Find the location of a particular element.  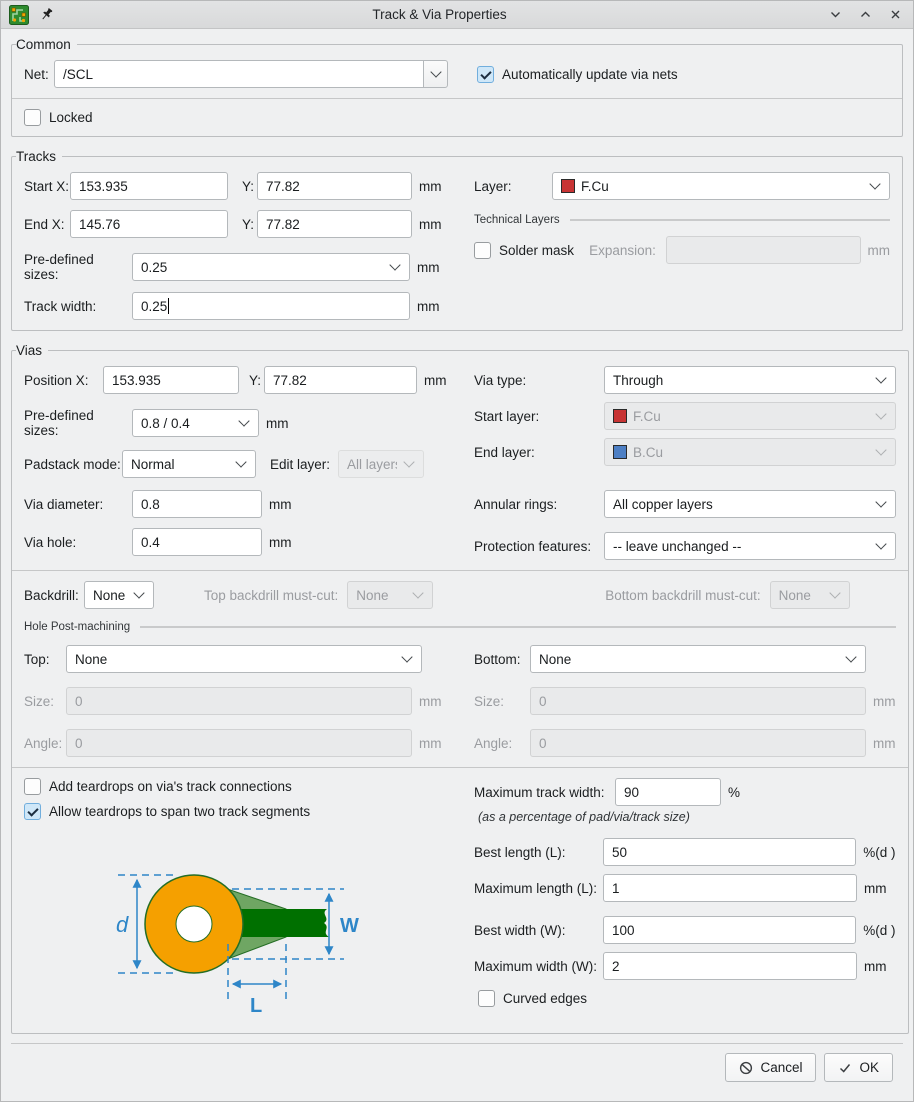

via-type-label: Via type: is located at coordinates (500, 380).